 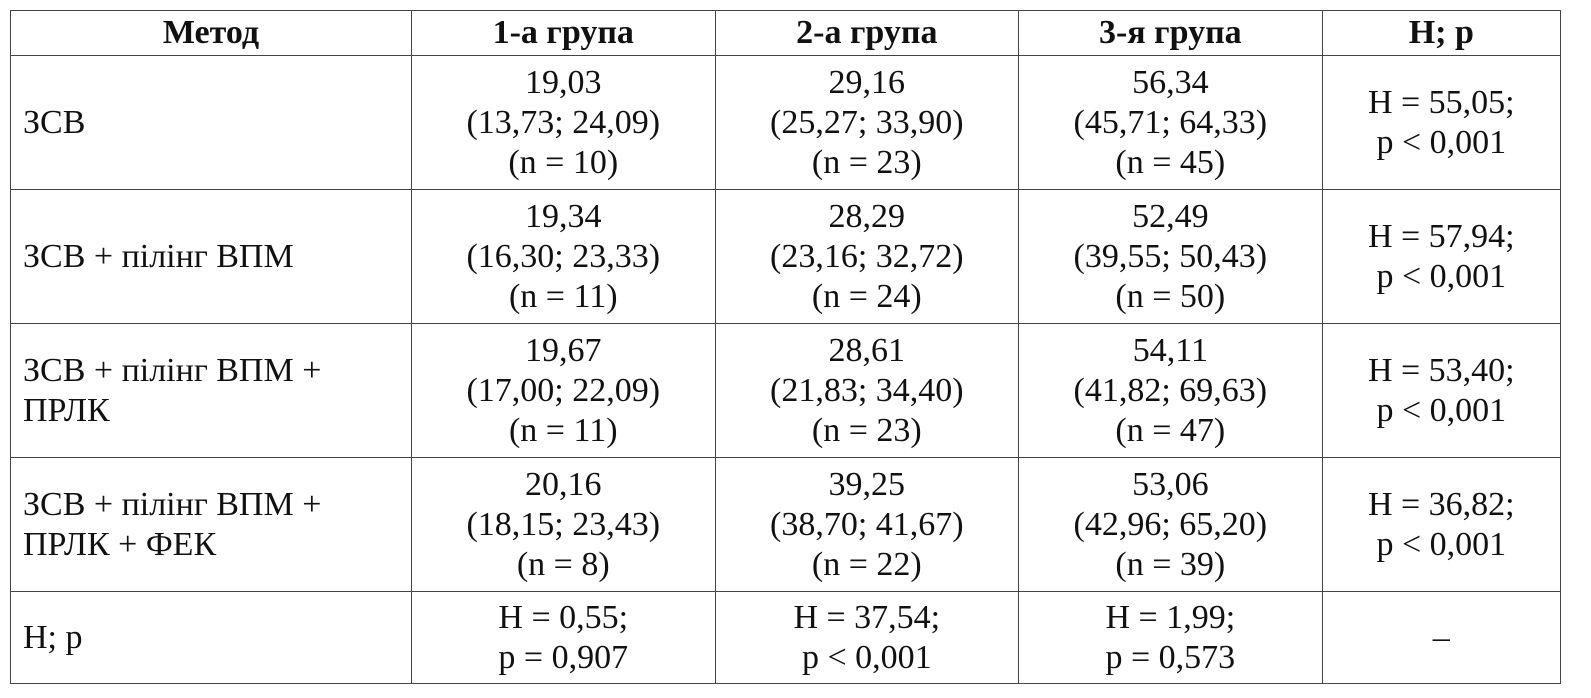 What do you see at coordinates (867, 484) in the screenshot?
I see `cell-line: 39,25` at bounding box center [867, 484].